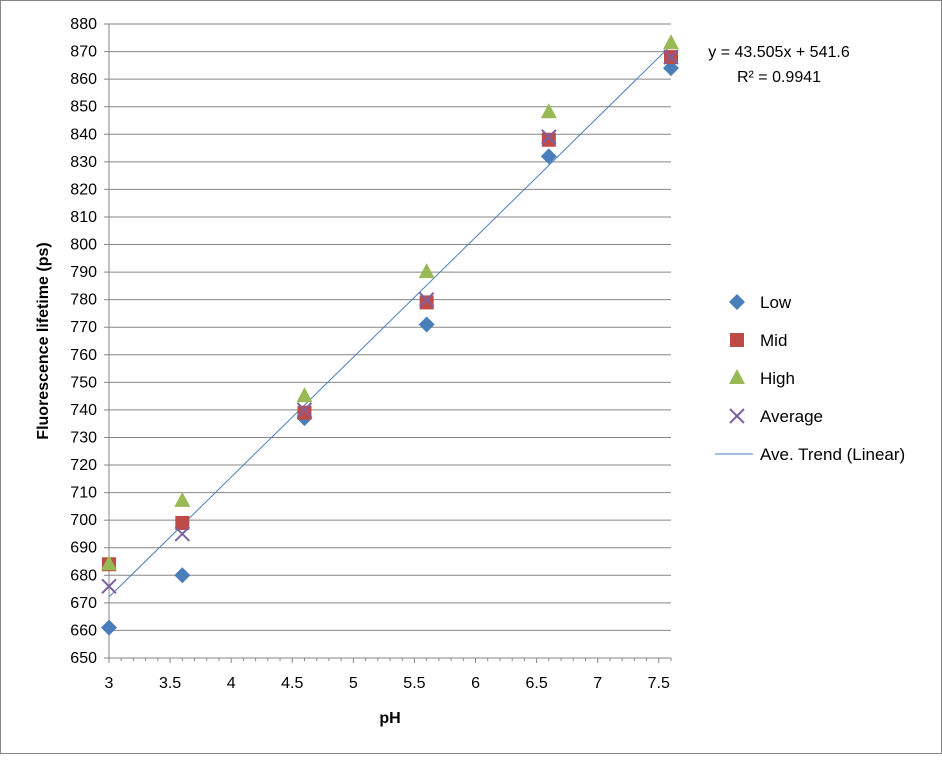  Describe the element at coordinates (810, 378) in the screenshot. I see `legend: Low Mid High Average Ave. Trend (Linear)` at that location.